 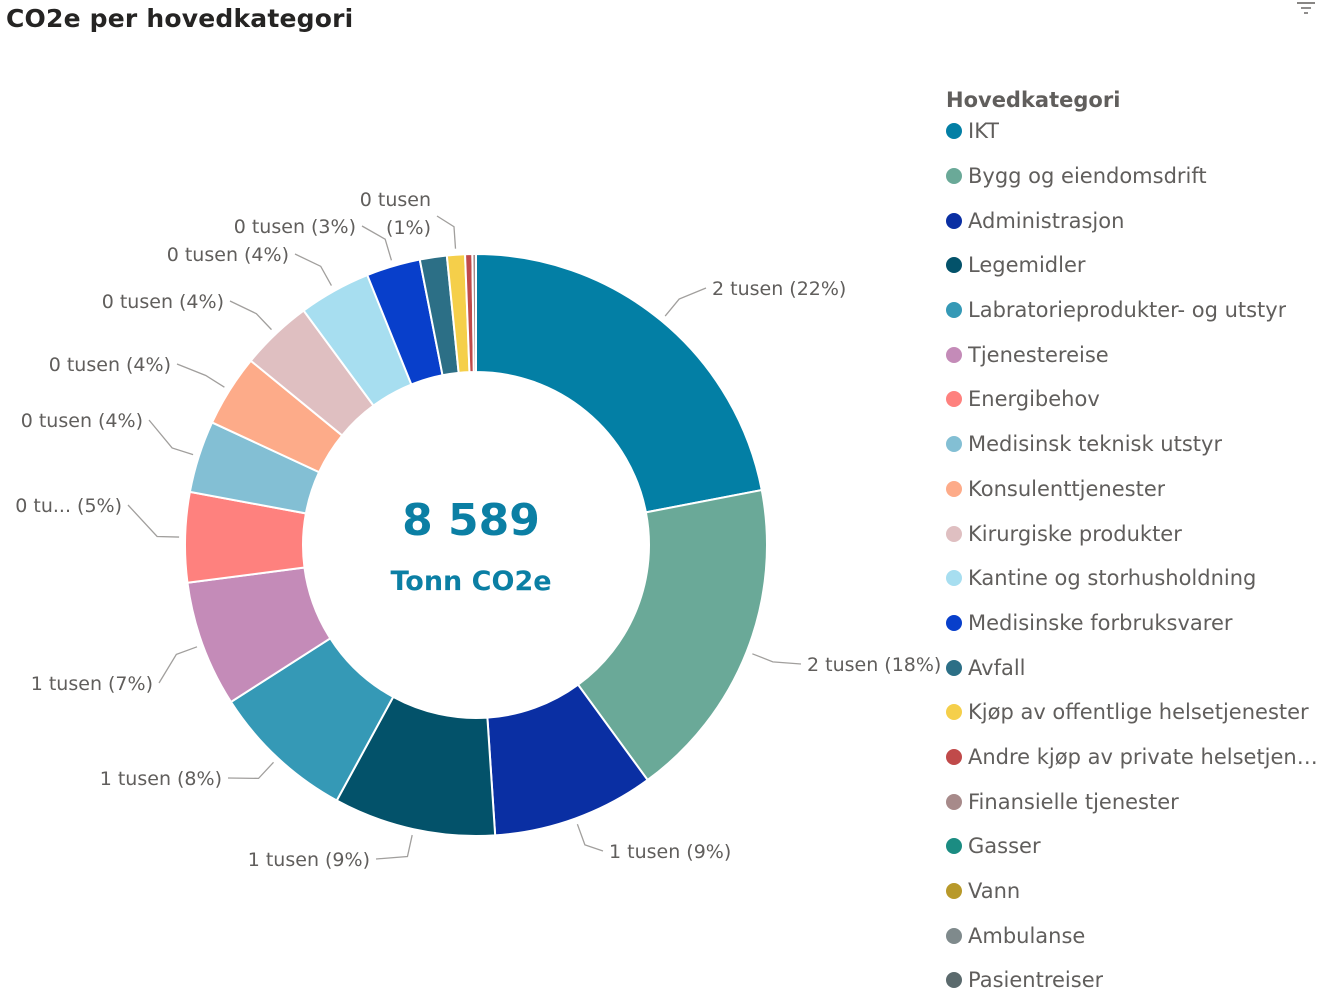 I want to click on legend-label: Legemidler, so click(x=1027, y=265).